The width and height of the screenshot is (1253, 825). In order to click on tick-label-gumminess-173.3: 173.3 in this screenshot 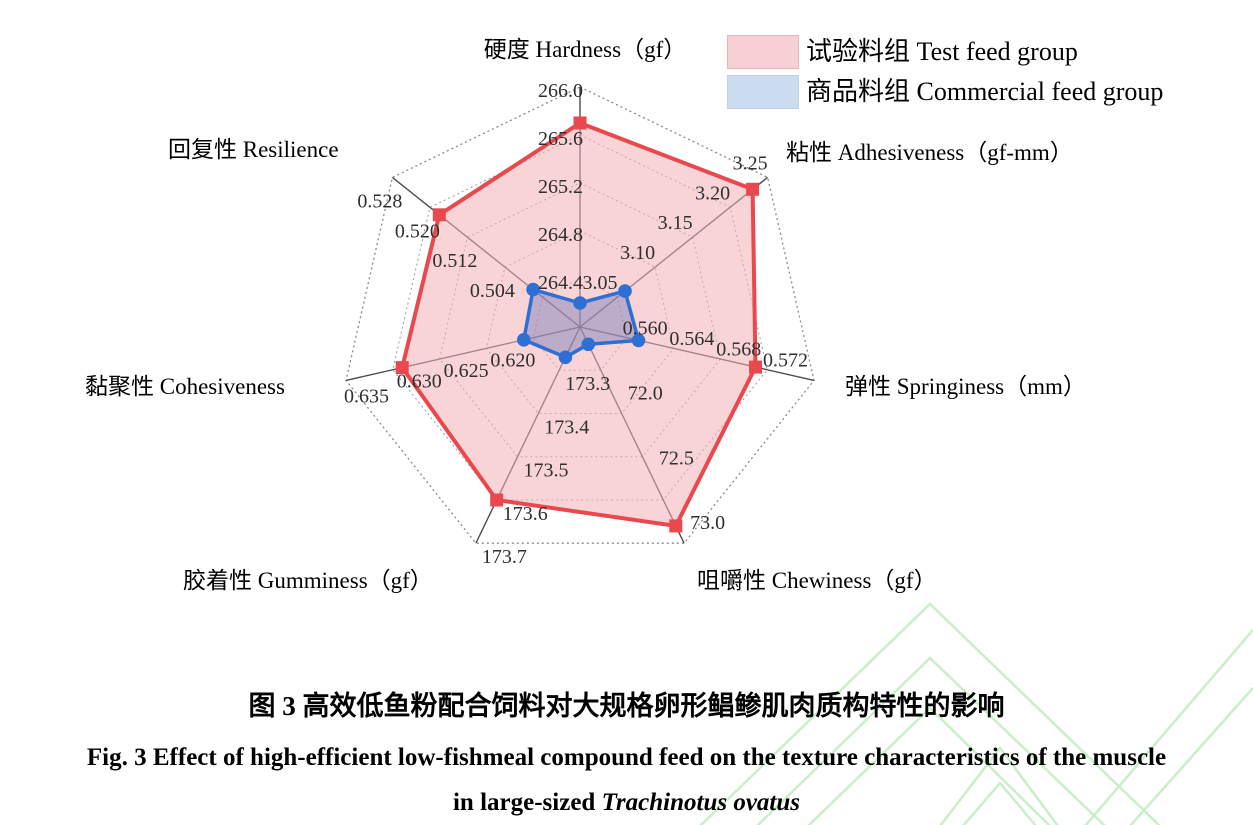, I will do `click(587, 384)`.